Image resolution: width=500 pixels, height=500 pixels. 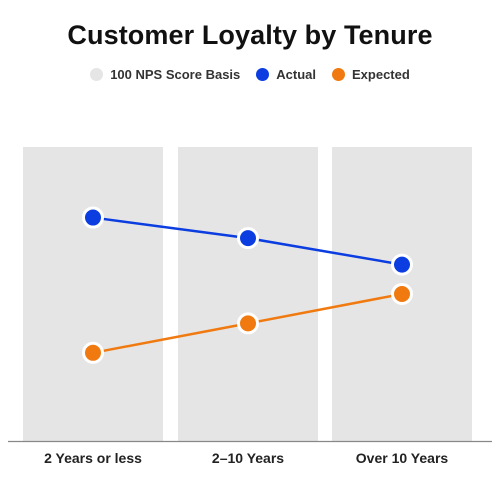 I want to click on x-tick-label: 2–10 Years, so click(x=248, y=458).